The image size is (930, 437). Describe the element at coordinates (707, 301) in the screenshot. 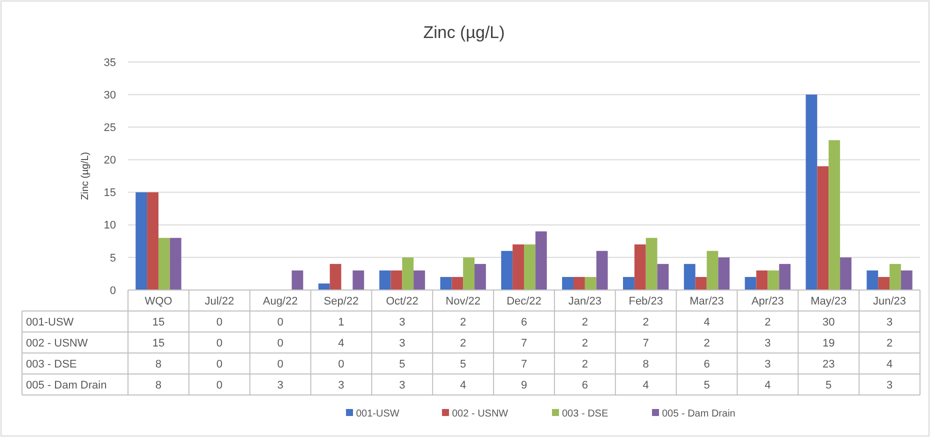

I see `x-tick-label: Mar/23` at that location.